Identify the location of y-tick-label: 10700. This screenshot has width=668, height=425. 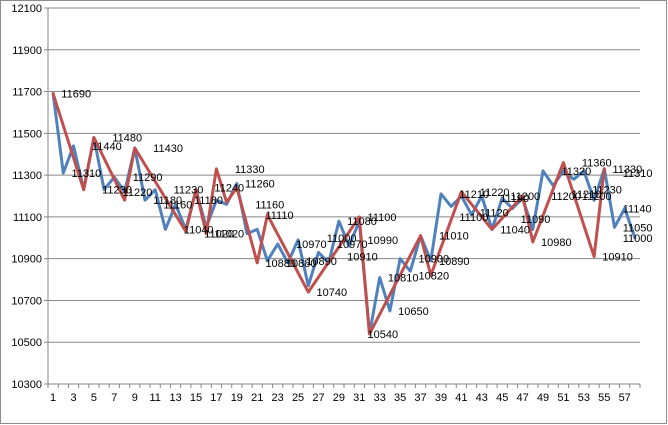
(26, 301).